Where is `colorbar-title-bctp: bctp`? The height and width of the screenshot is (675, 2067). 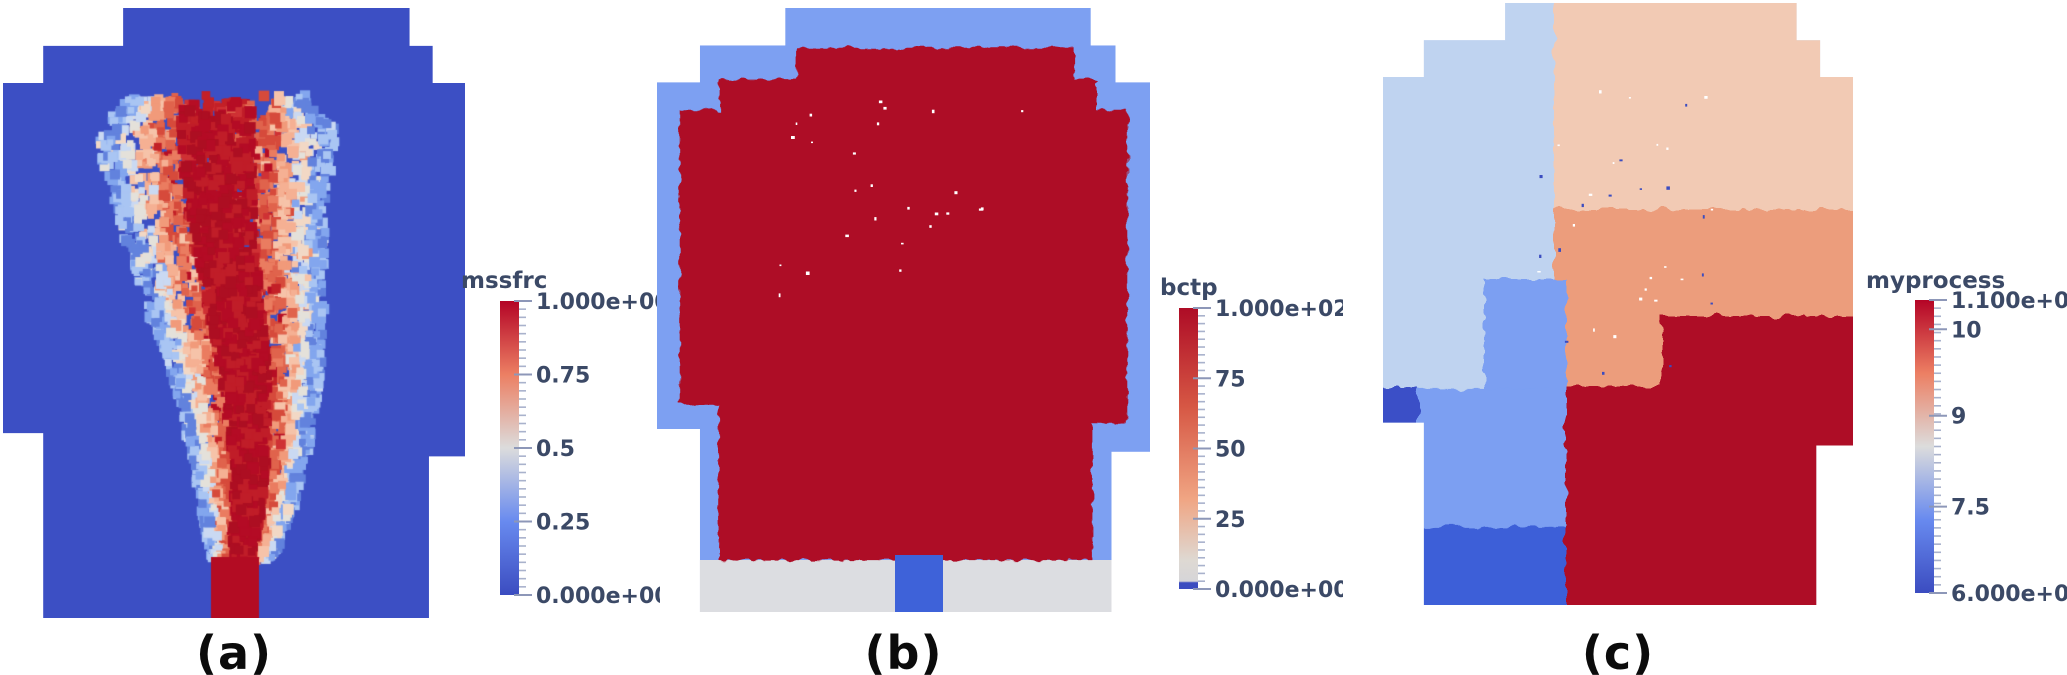 colorbar-title-bctp: bctp is located at coordinates (1189, 288).